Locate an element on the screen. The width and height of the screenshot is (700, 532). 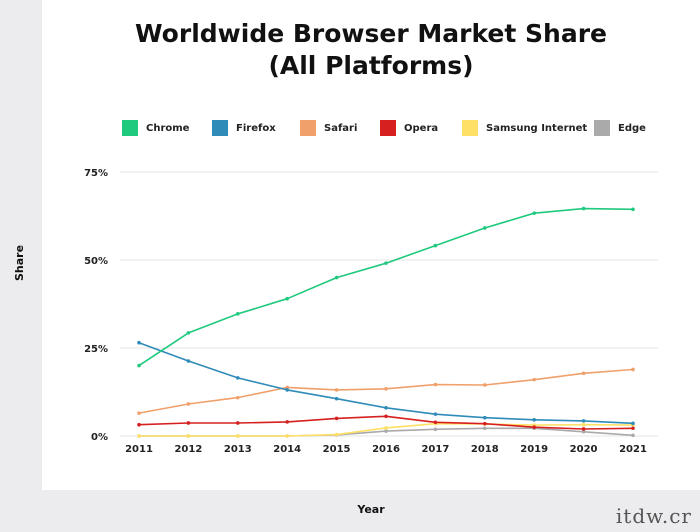
legend-item-chrome: Chrome is located at coordinates (155, 128).